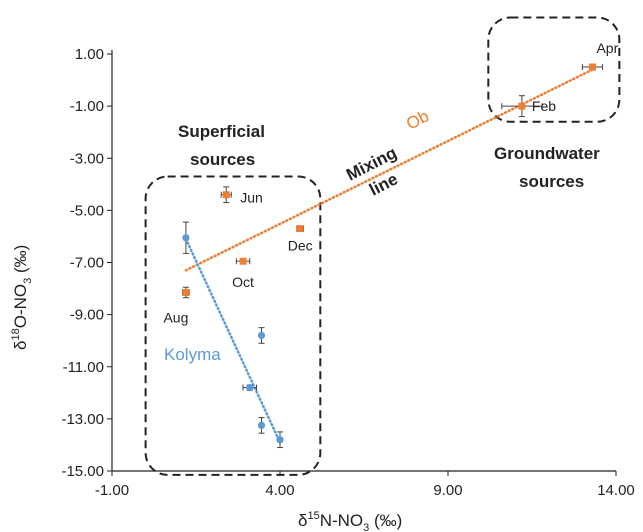  I want to click on series-label-ob: Ob, so click(417, 119).